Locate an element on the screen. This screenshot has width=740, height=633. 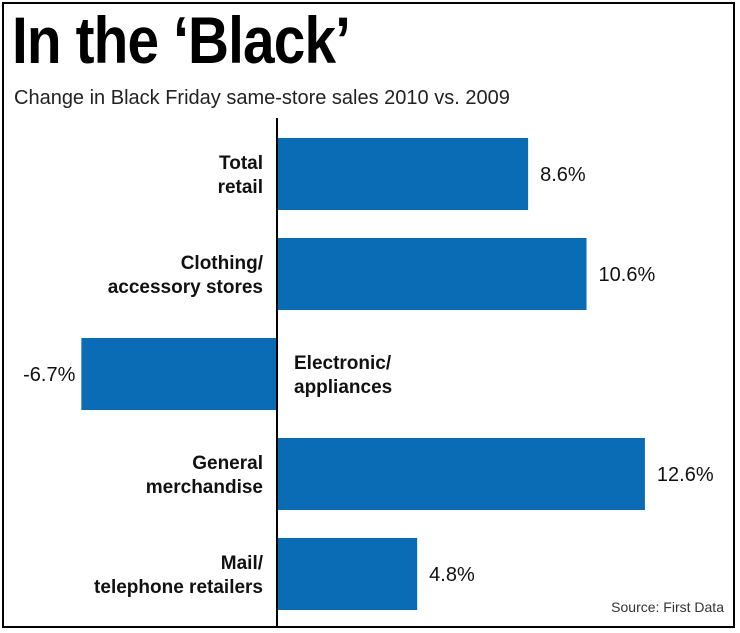
category-label-1: Clothing/accessory stores is located at coordinates (186, 275).